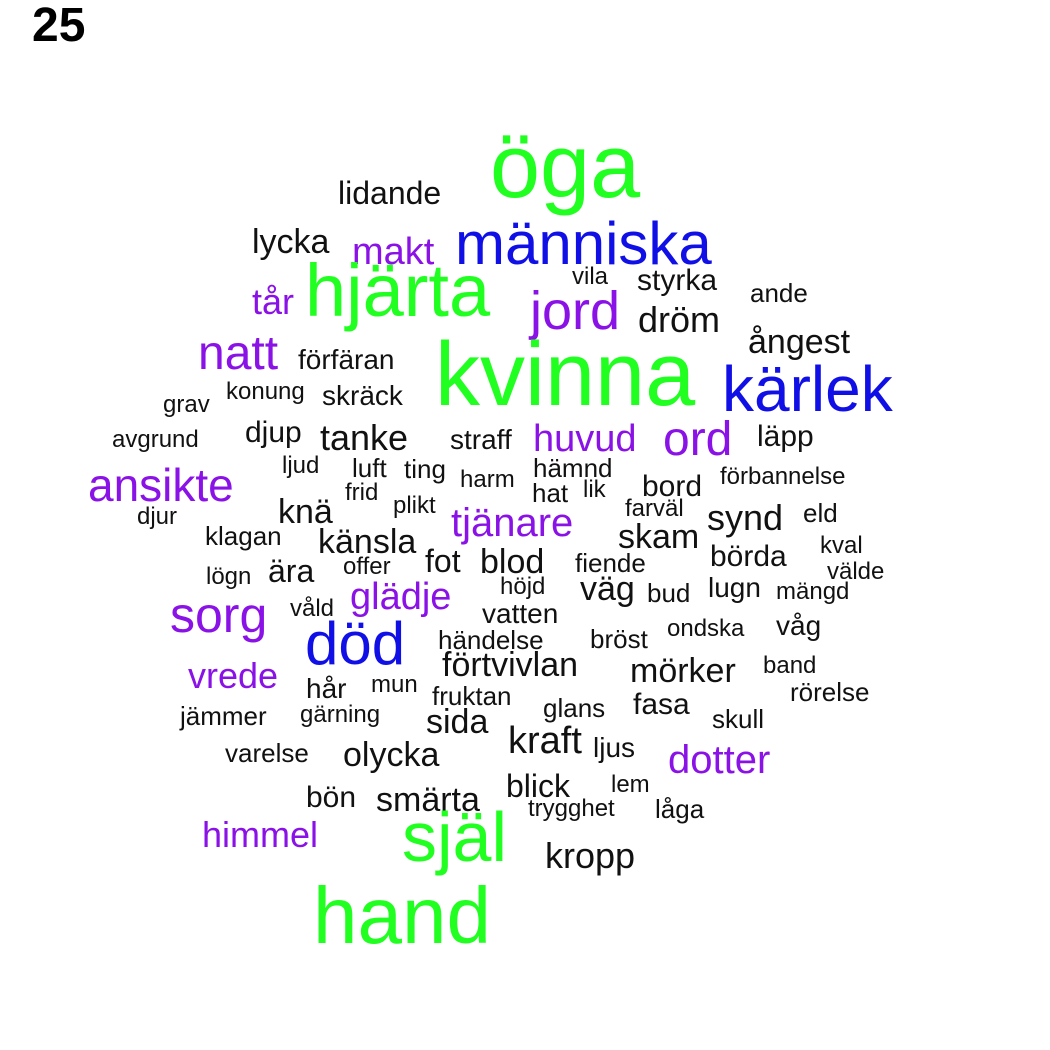 This screenshot has height=1050, width=1050. I want to click on word-81: gärning, so click(340, 714).